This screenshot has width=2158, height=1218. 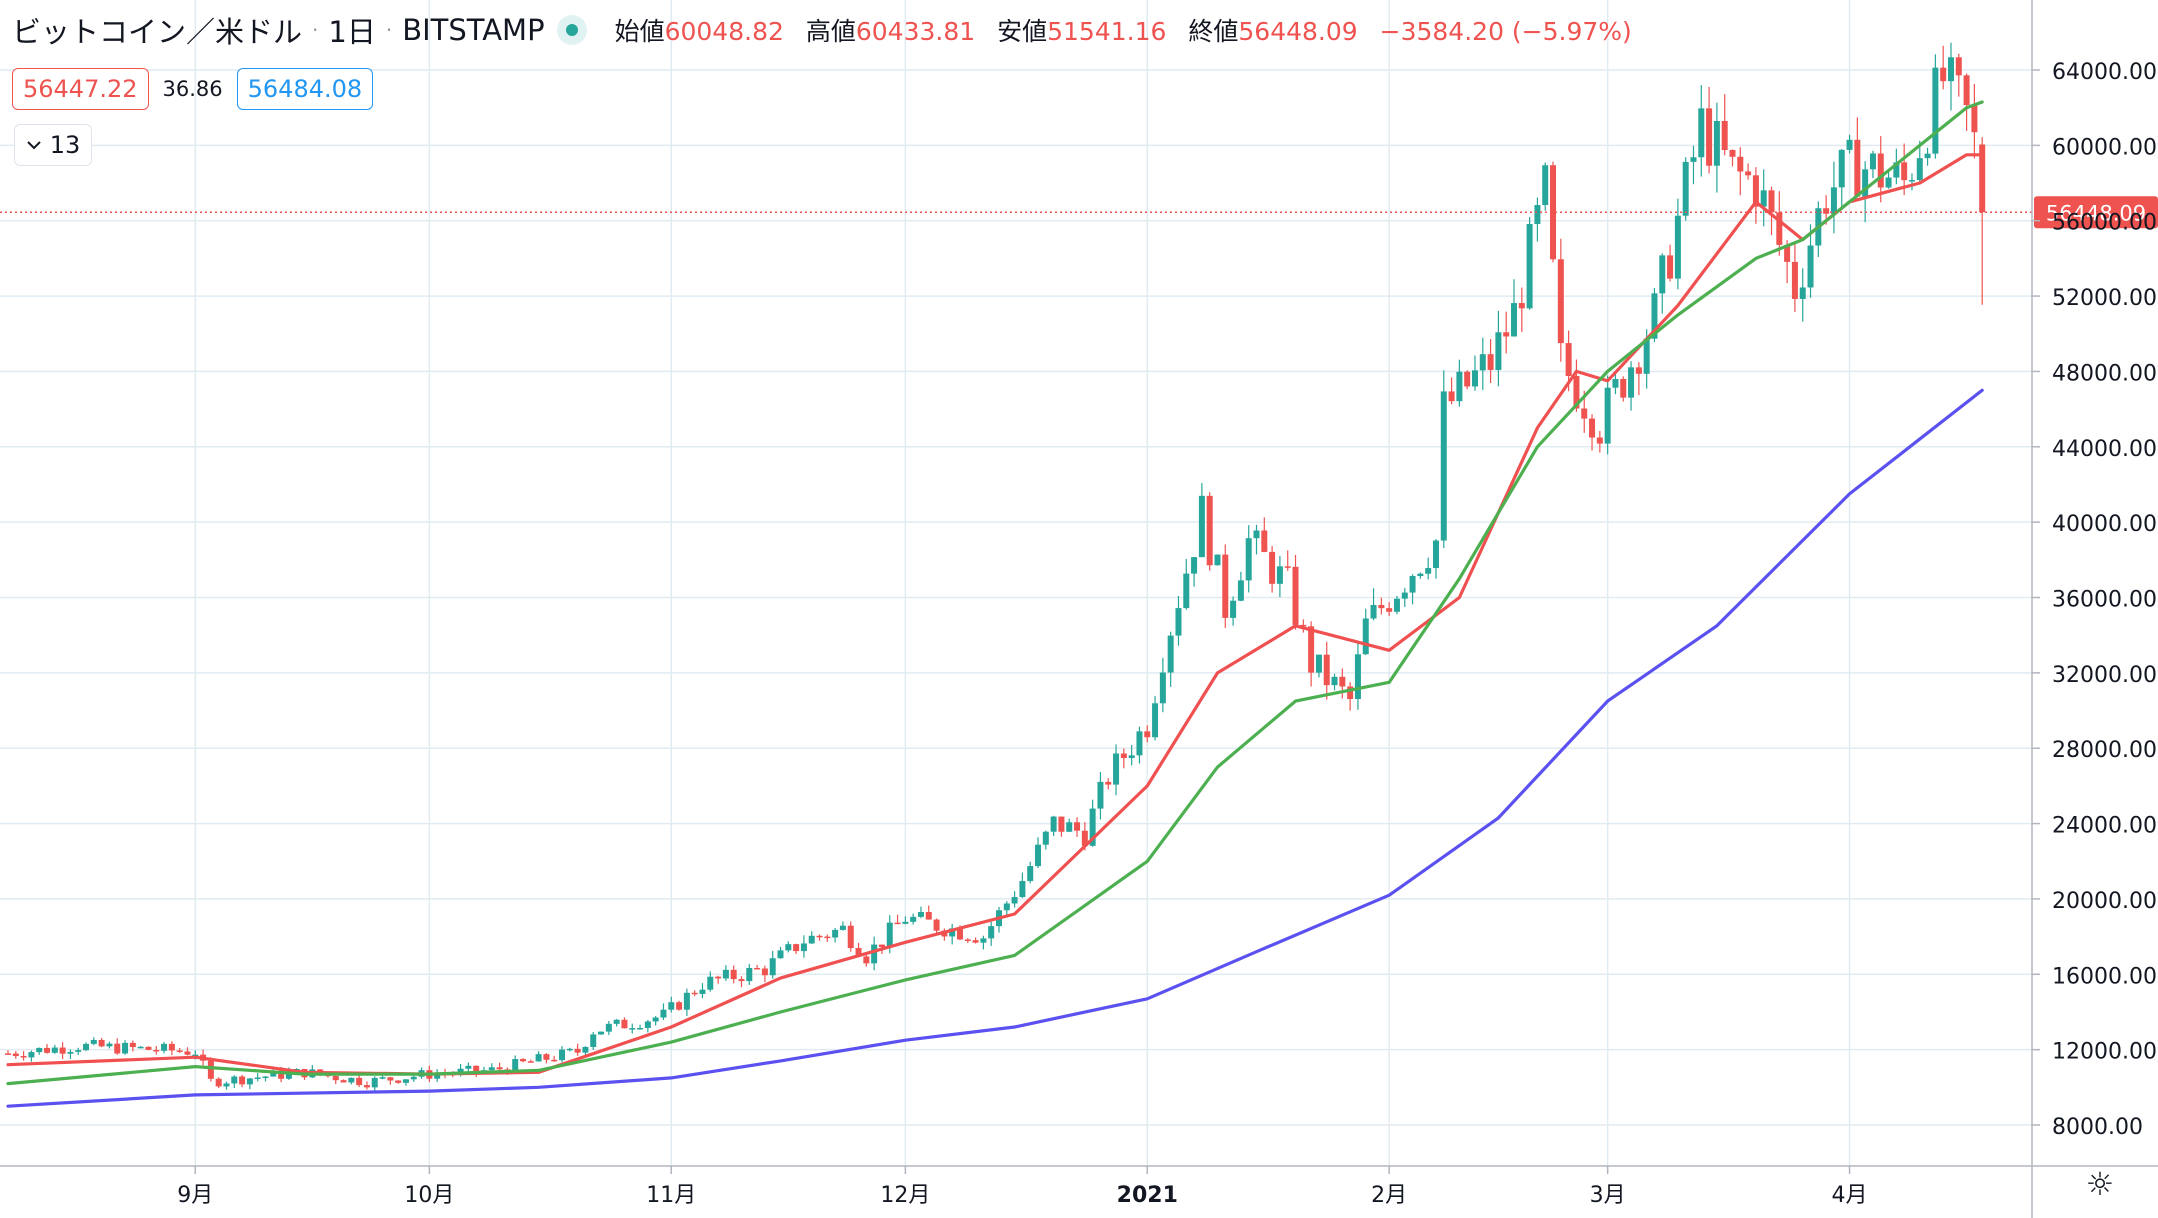 What do you see at coordinates (1298, 31) in the screenshot?
I see `close-value: 56448.09` at bounding box center [1298, 31].